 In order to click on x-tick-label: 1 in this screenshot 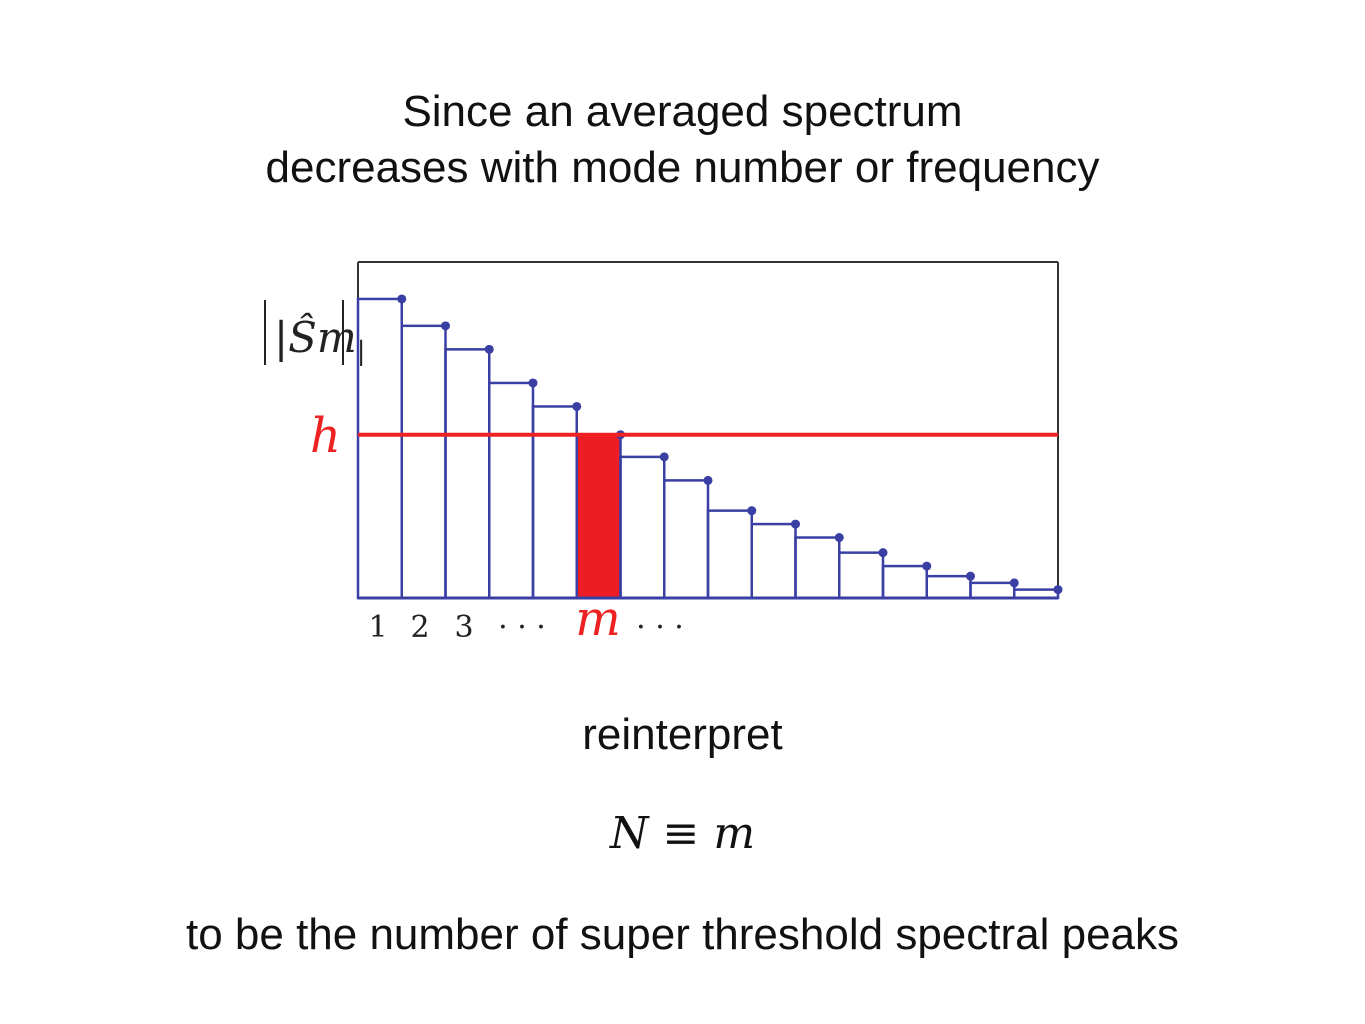, I will do `click(377, 627)`.